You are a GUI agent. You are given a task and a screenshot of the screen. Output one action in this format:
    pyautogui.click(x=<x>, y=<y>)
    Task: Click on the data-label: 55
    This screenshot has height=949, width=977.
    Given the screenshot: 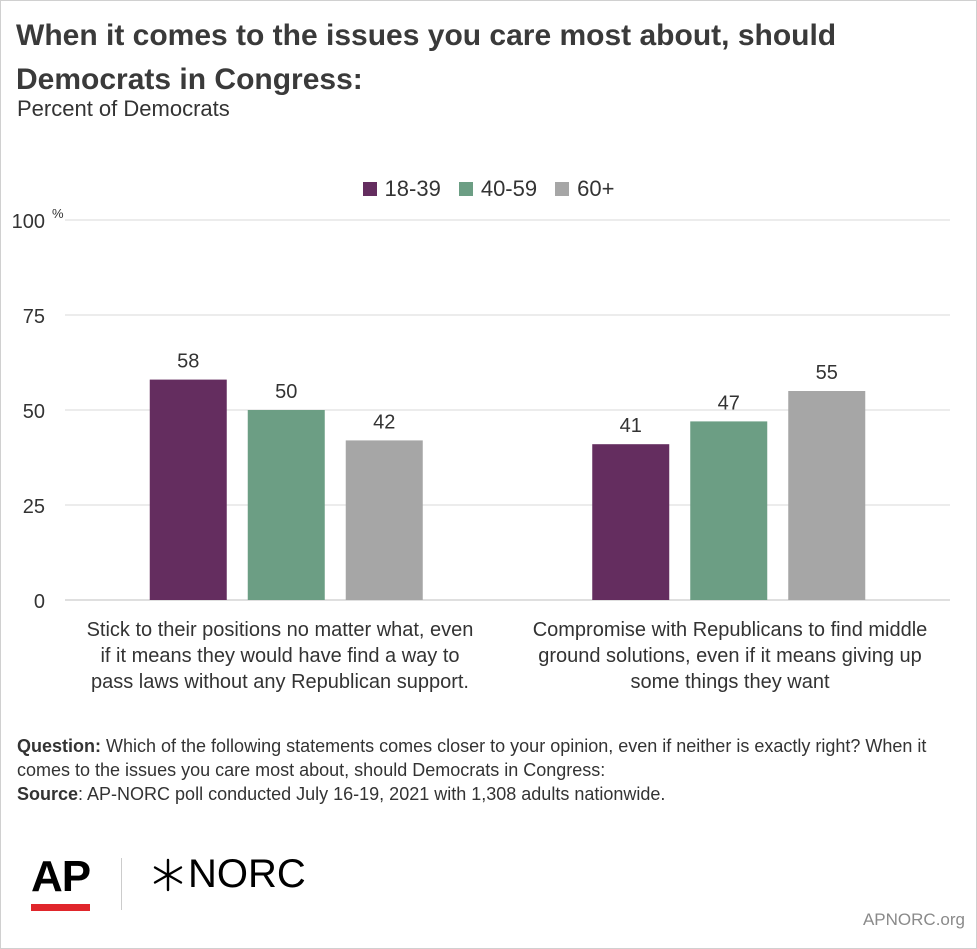 What is the action you would take?
    pyautogui.click(x=827, y=373)
    